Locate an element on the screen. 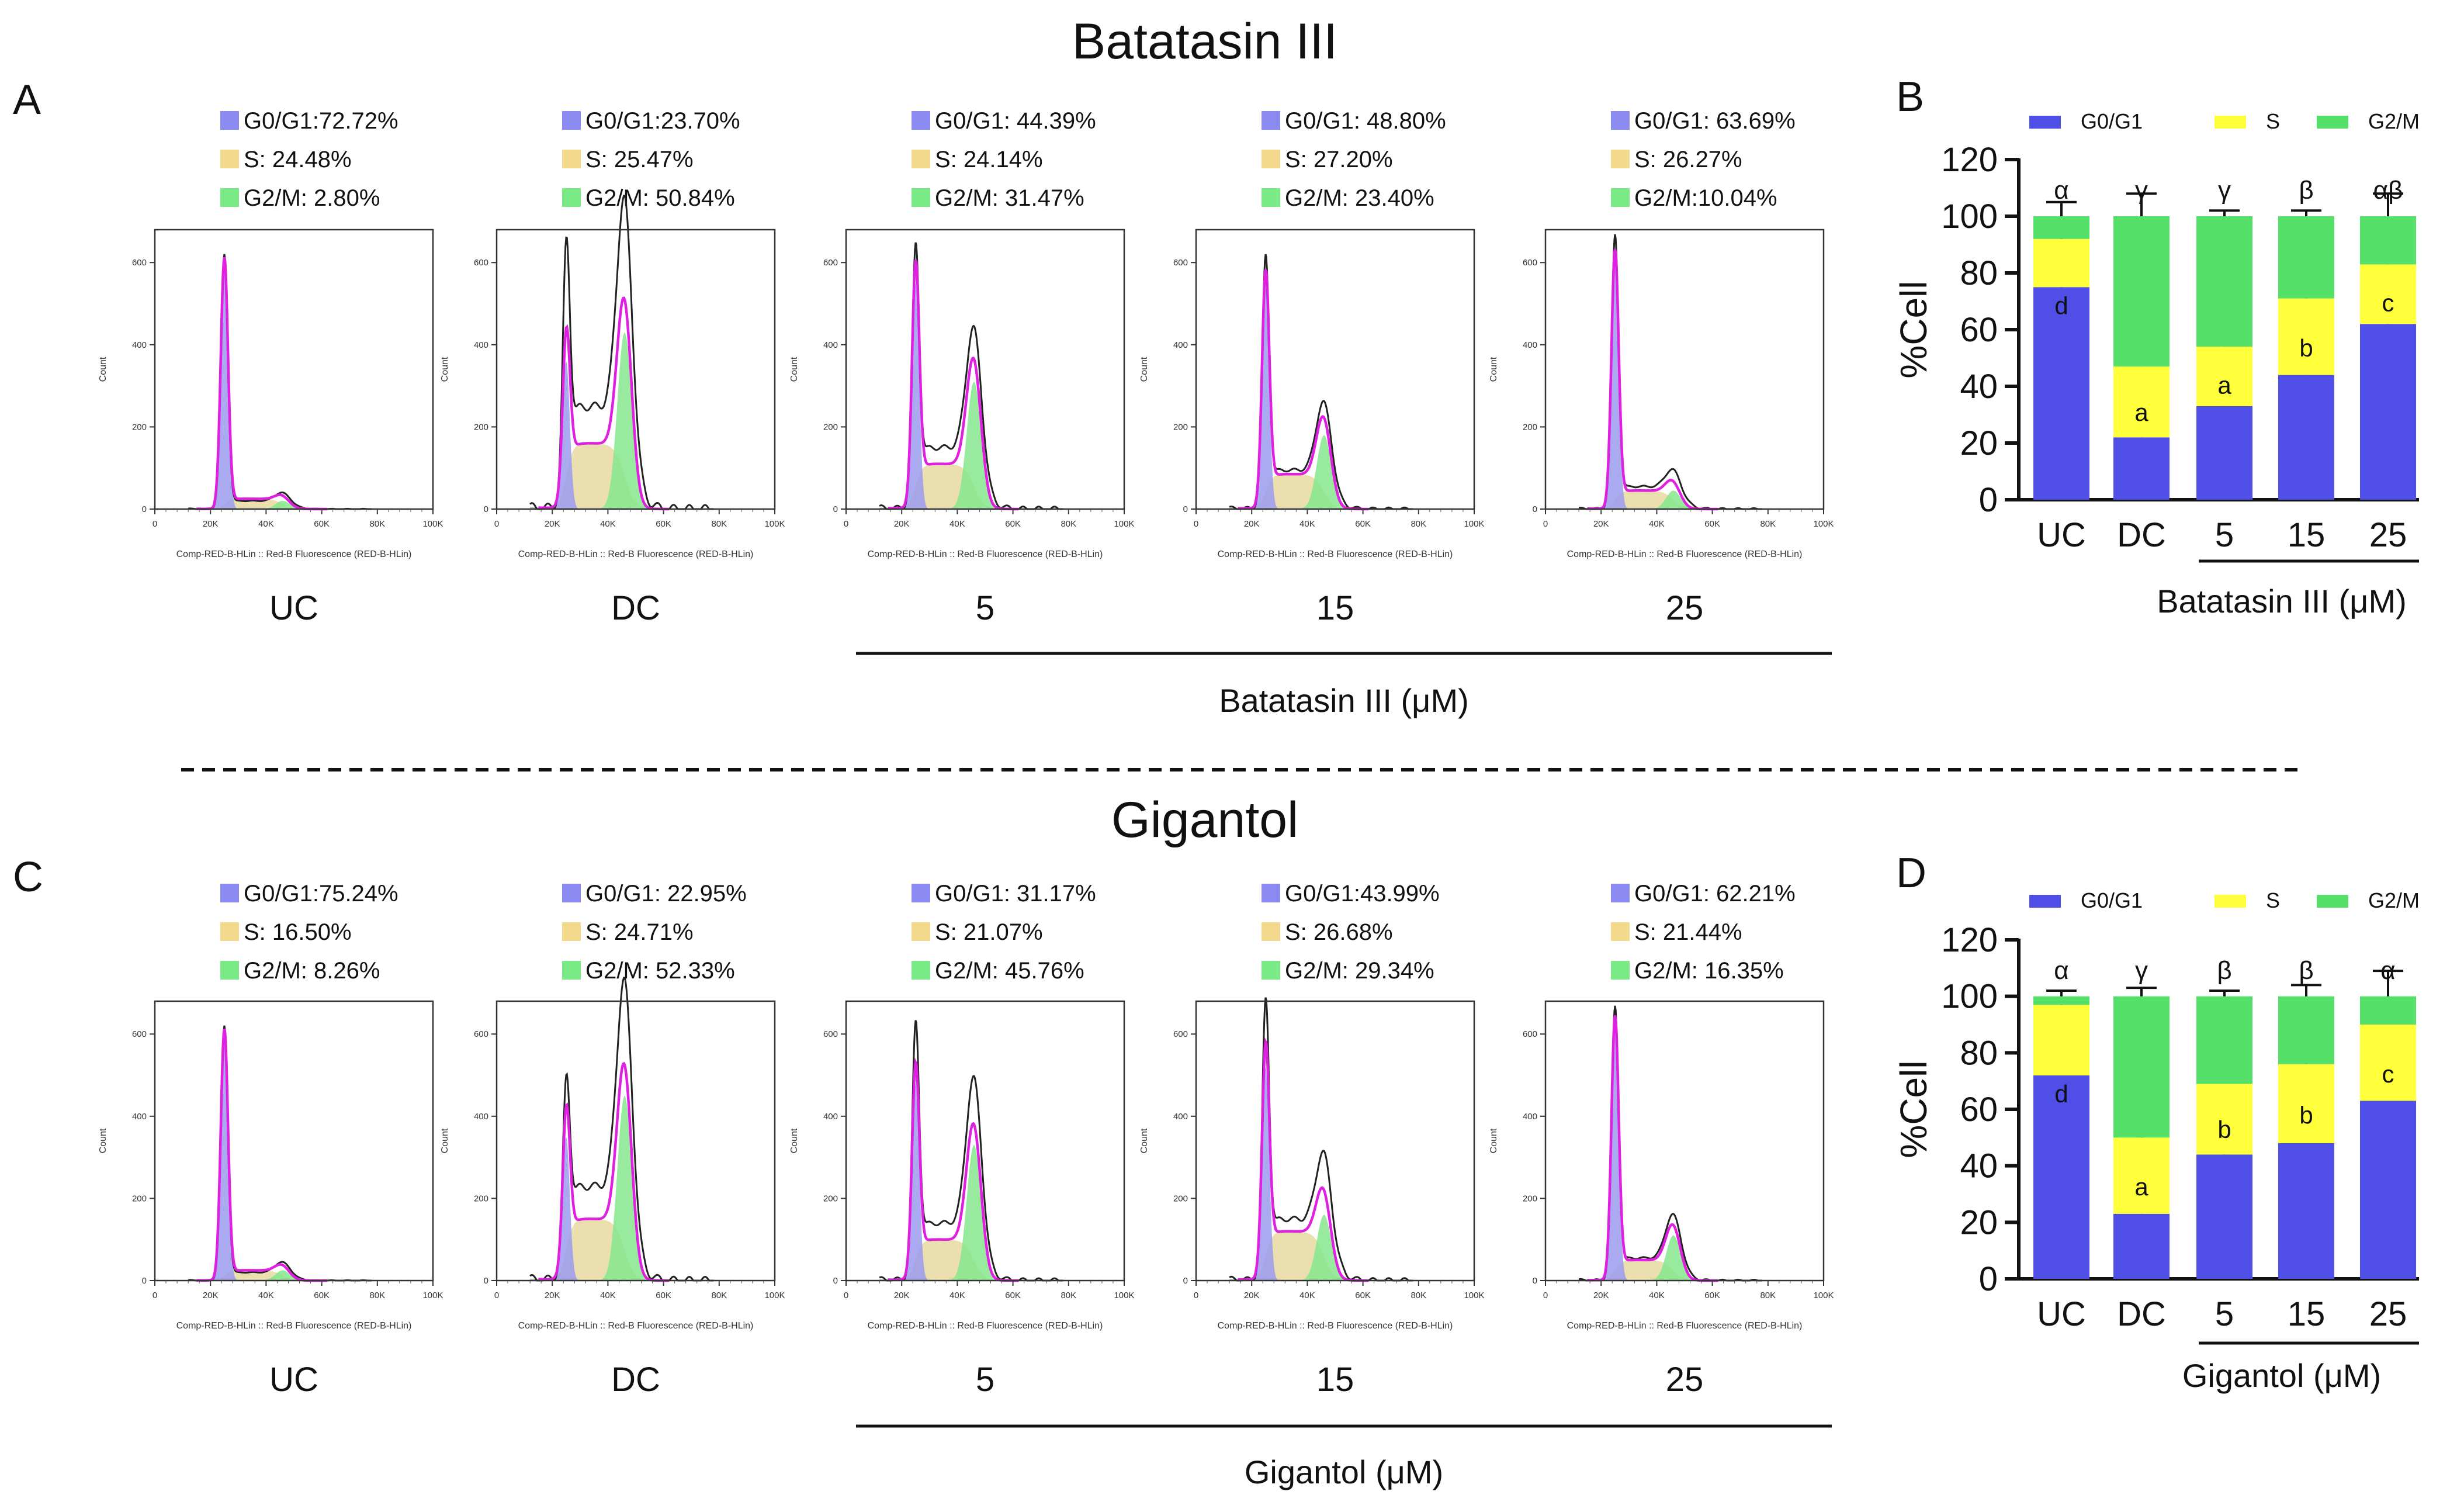  significance-letter: a is located at coordinates (2224, 385).